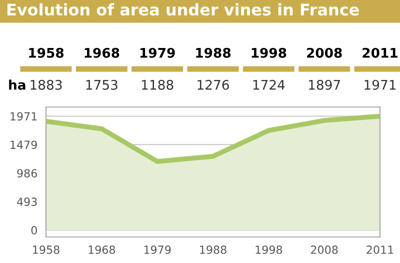 Image resolution: width=400 pixels, height=263 pixels. I want to click on data-label: 1276, so click(213, 85).